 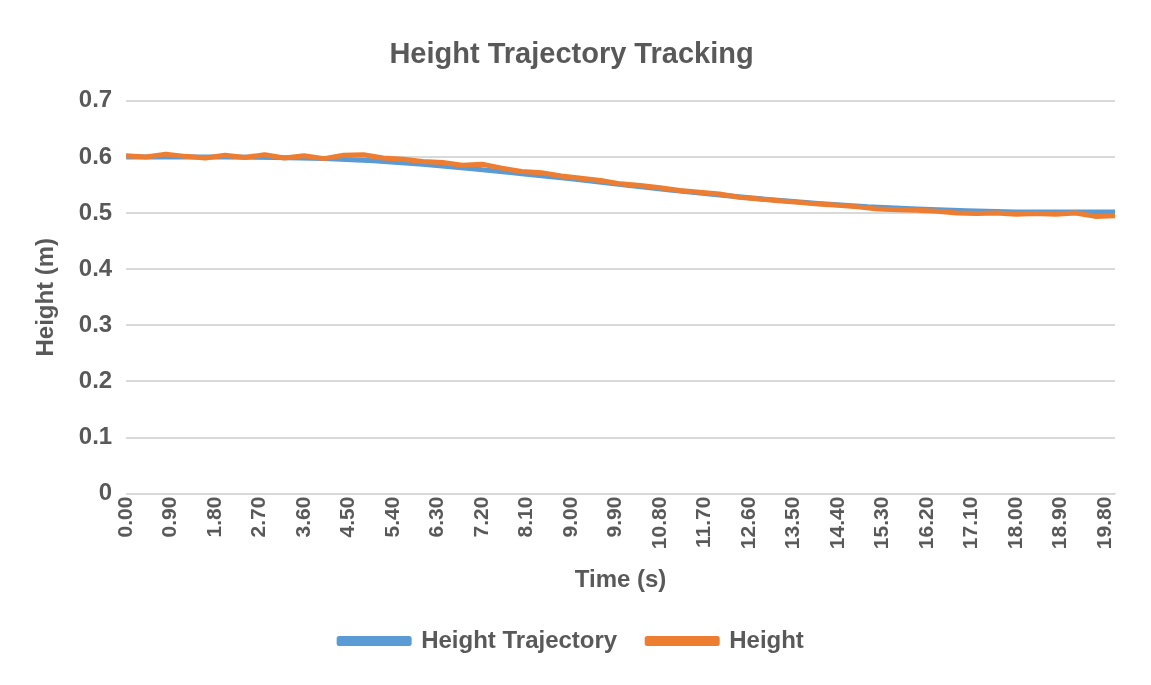 I want to click on x-tick-label: 11.70, so click(x=703, y=522).